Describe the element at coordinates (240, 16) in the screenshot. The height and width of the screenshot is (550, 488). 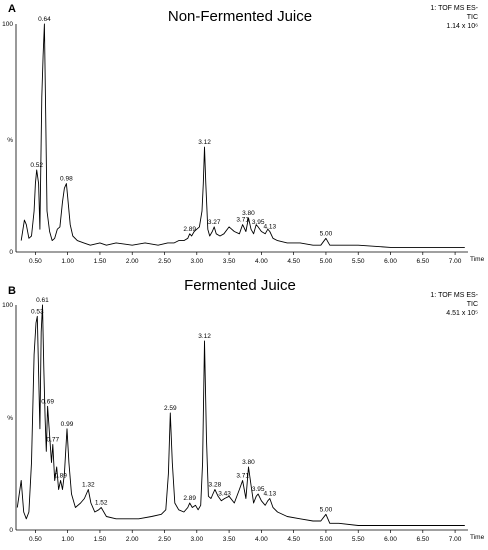
I see `chart-title: Non-Fermented Juice` at that location.